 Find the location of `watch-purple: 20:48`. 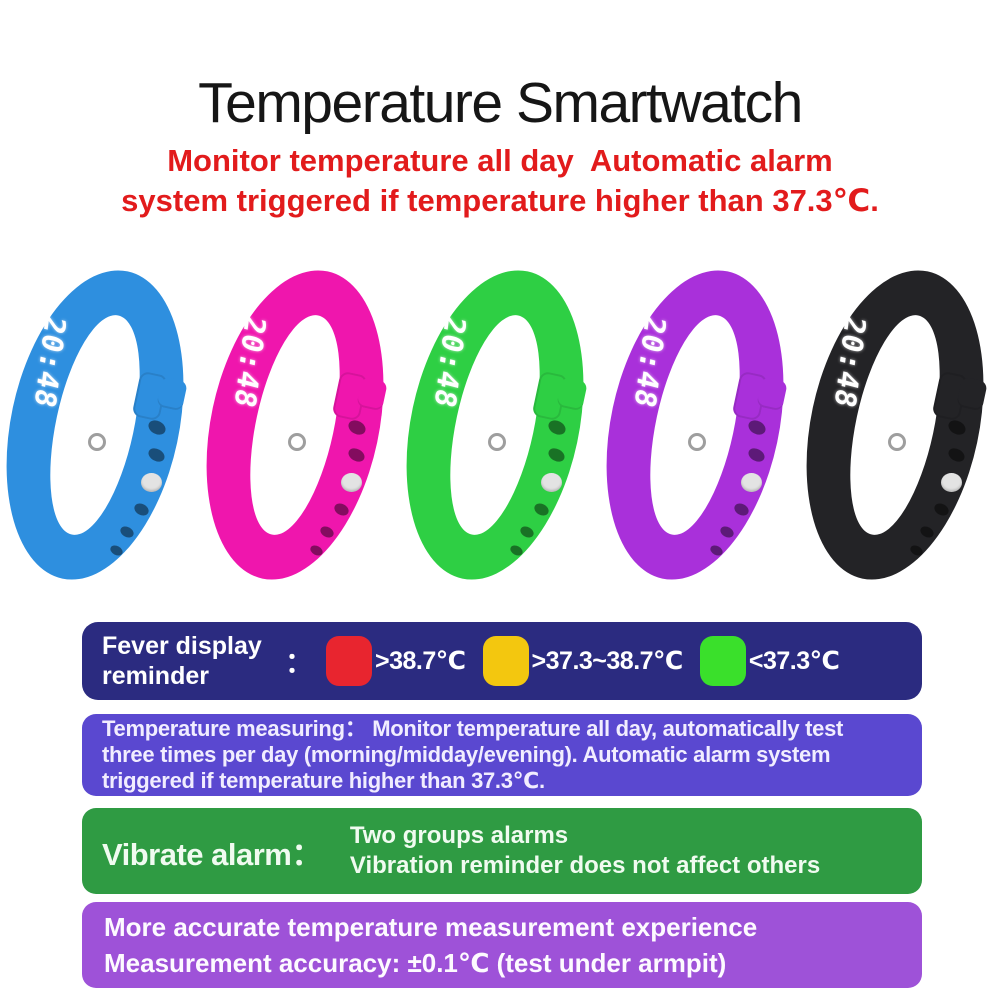

watch-purple: 20:48 is located at coordinates (695, 426).